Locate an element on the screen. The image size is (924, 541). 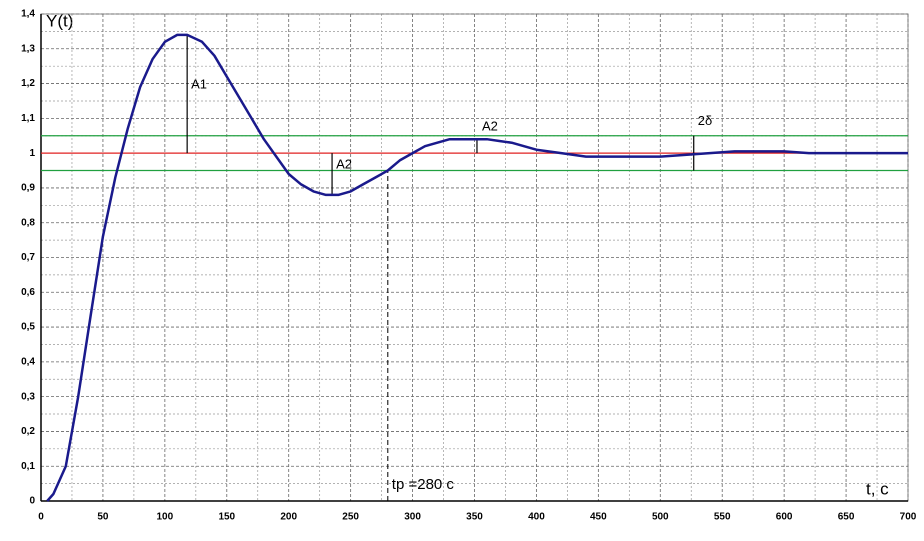
annotation: tp =280 c is located at coordinates (423, 484).